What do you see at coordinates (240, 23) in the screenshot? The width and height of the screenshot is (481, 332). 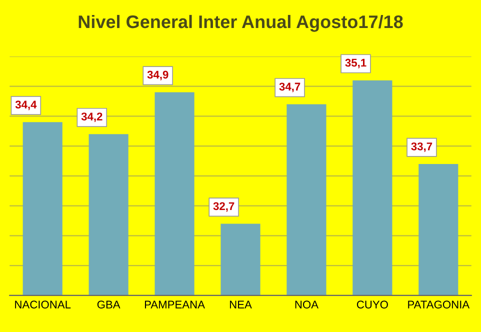 I see `chart-title: Nivel General Inter Anual Agosto17/18` at bounding box center [240, 23].